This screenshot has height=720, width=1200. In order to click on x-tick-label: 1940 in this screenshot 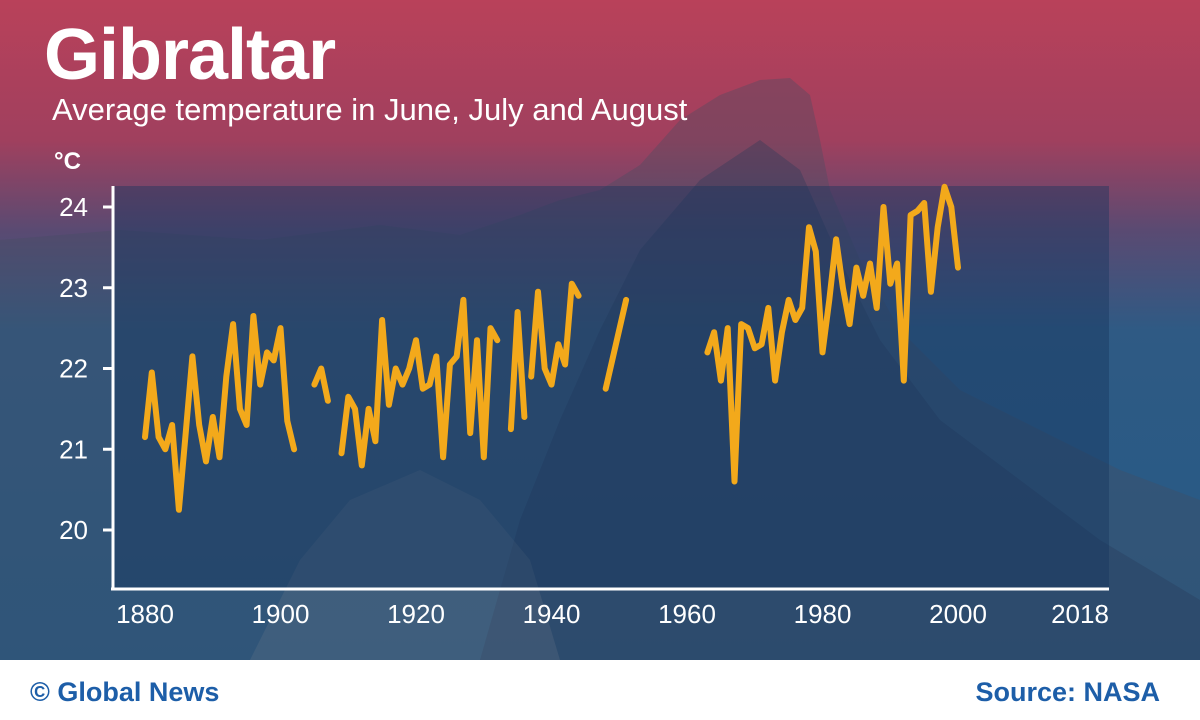, I will do `click(552, 614)`.